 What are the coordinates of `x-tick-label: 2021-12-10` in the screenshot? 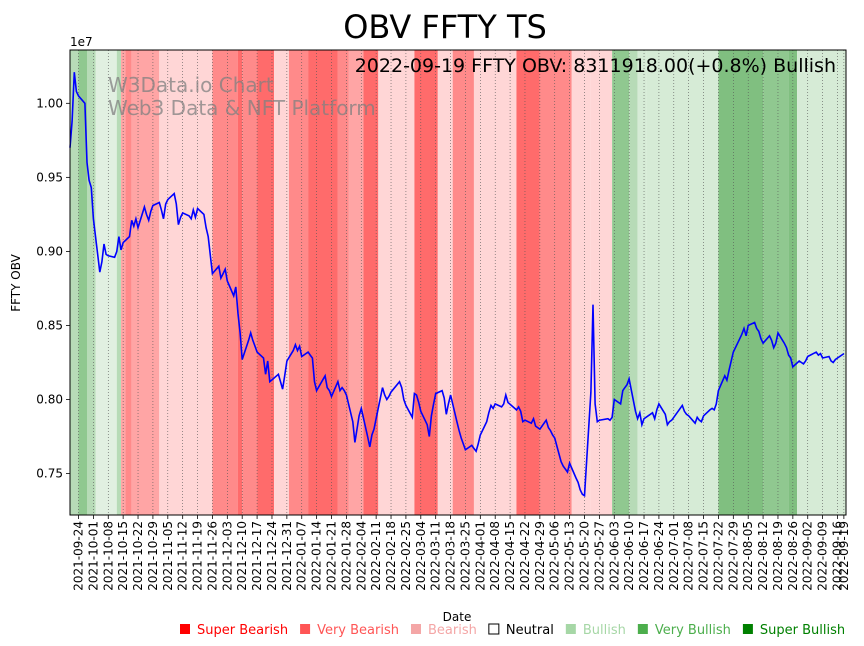 It's located at (242, 556).